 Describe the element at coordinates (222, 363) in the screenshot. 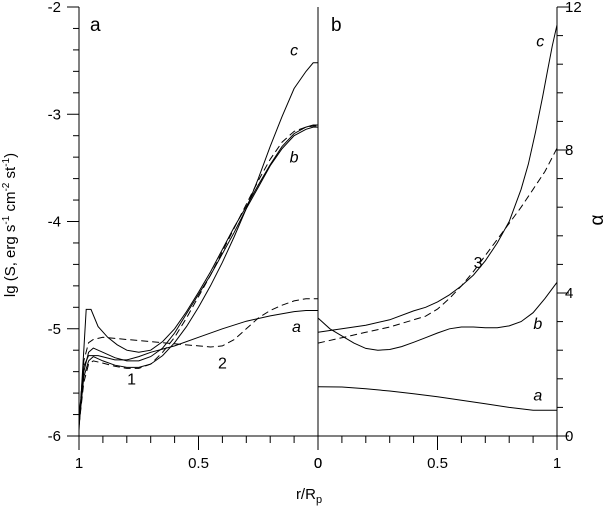

I see `curve-annotation: 2` at that location.